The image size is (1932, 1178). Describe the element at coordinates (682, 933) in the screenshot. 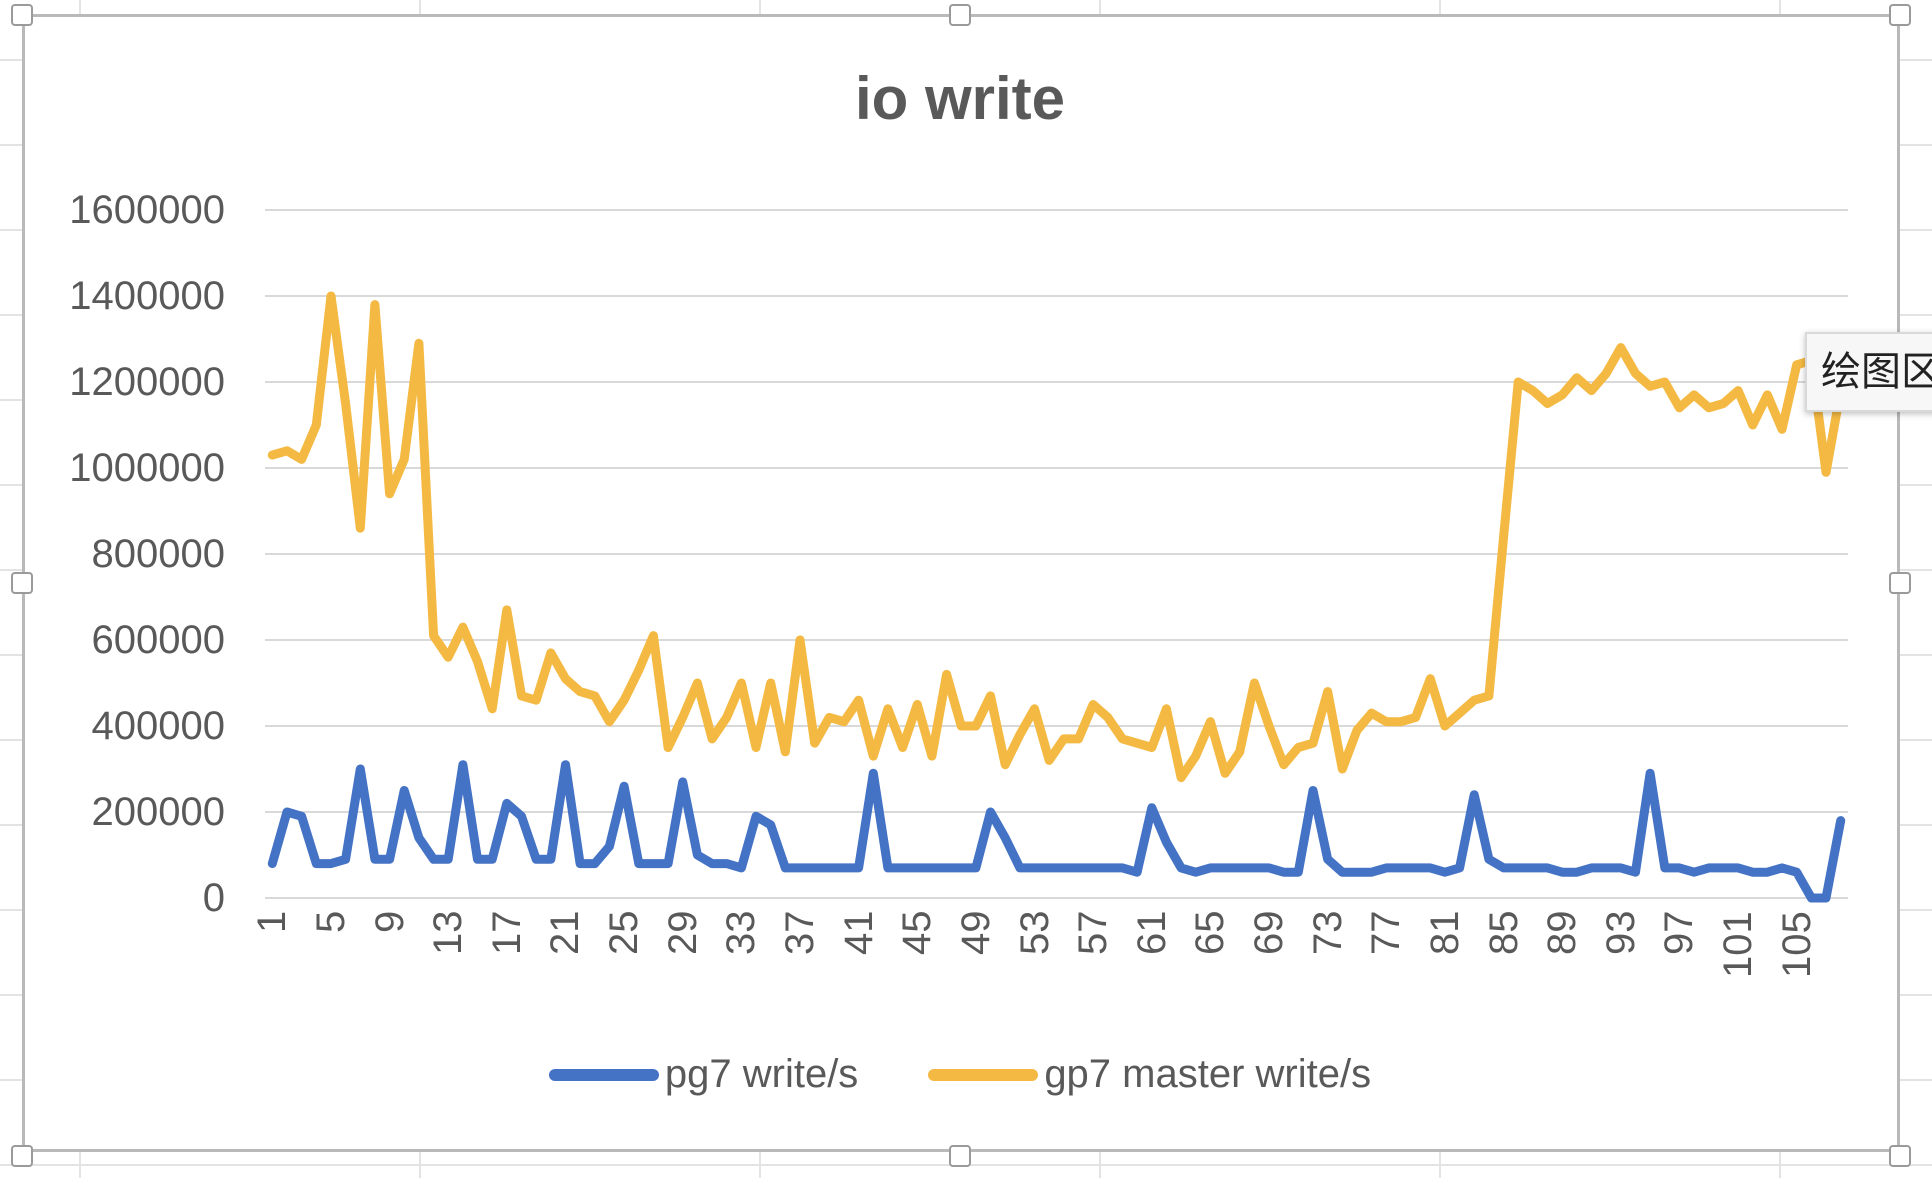

I see `x-tick-label-7: 29` at that location.